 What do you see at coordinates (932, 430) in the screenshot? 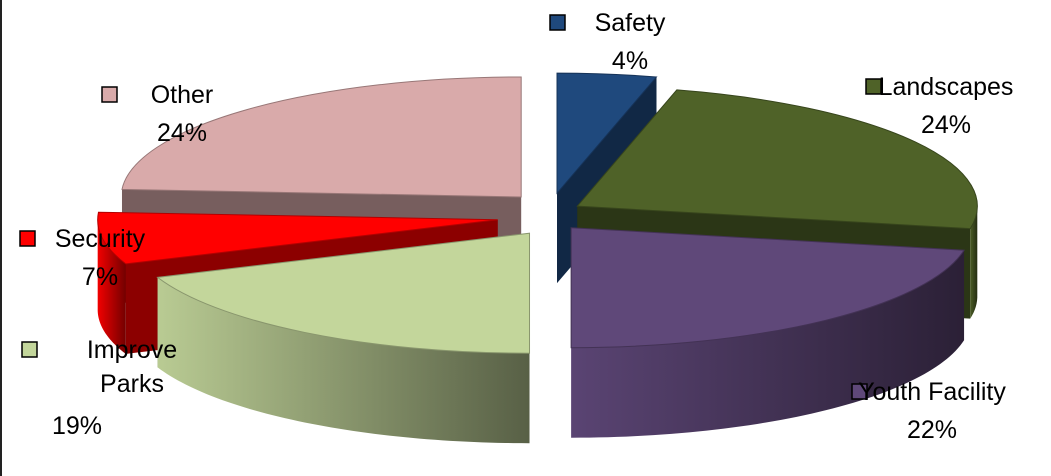
I see `slice-value-label: 22%` at bounding box center [932, 430].